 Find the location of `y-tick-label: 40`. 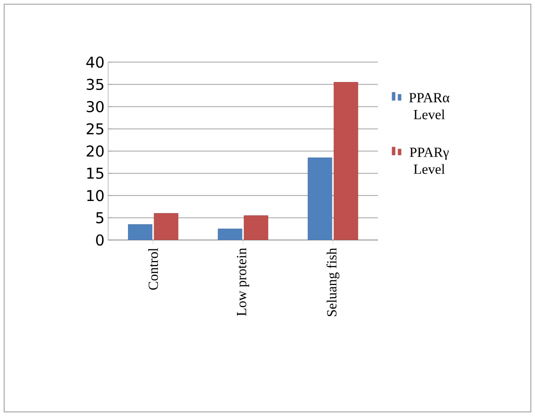

y-tick-label: 40 is located at coordinates (95, 62).